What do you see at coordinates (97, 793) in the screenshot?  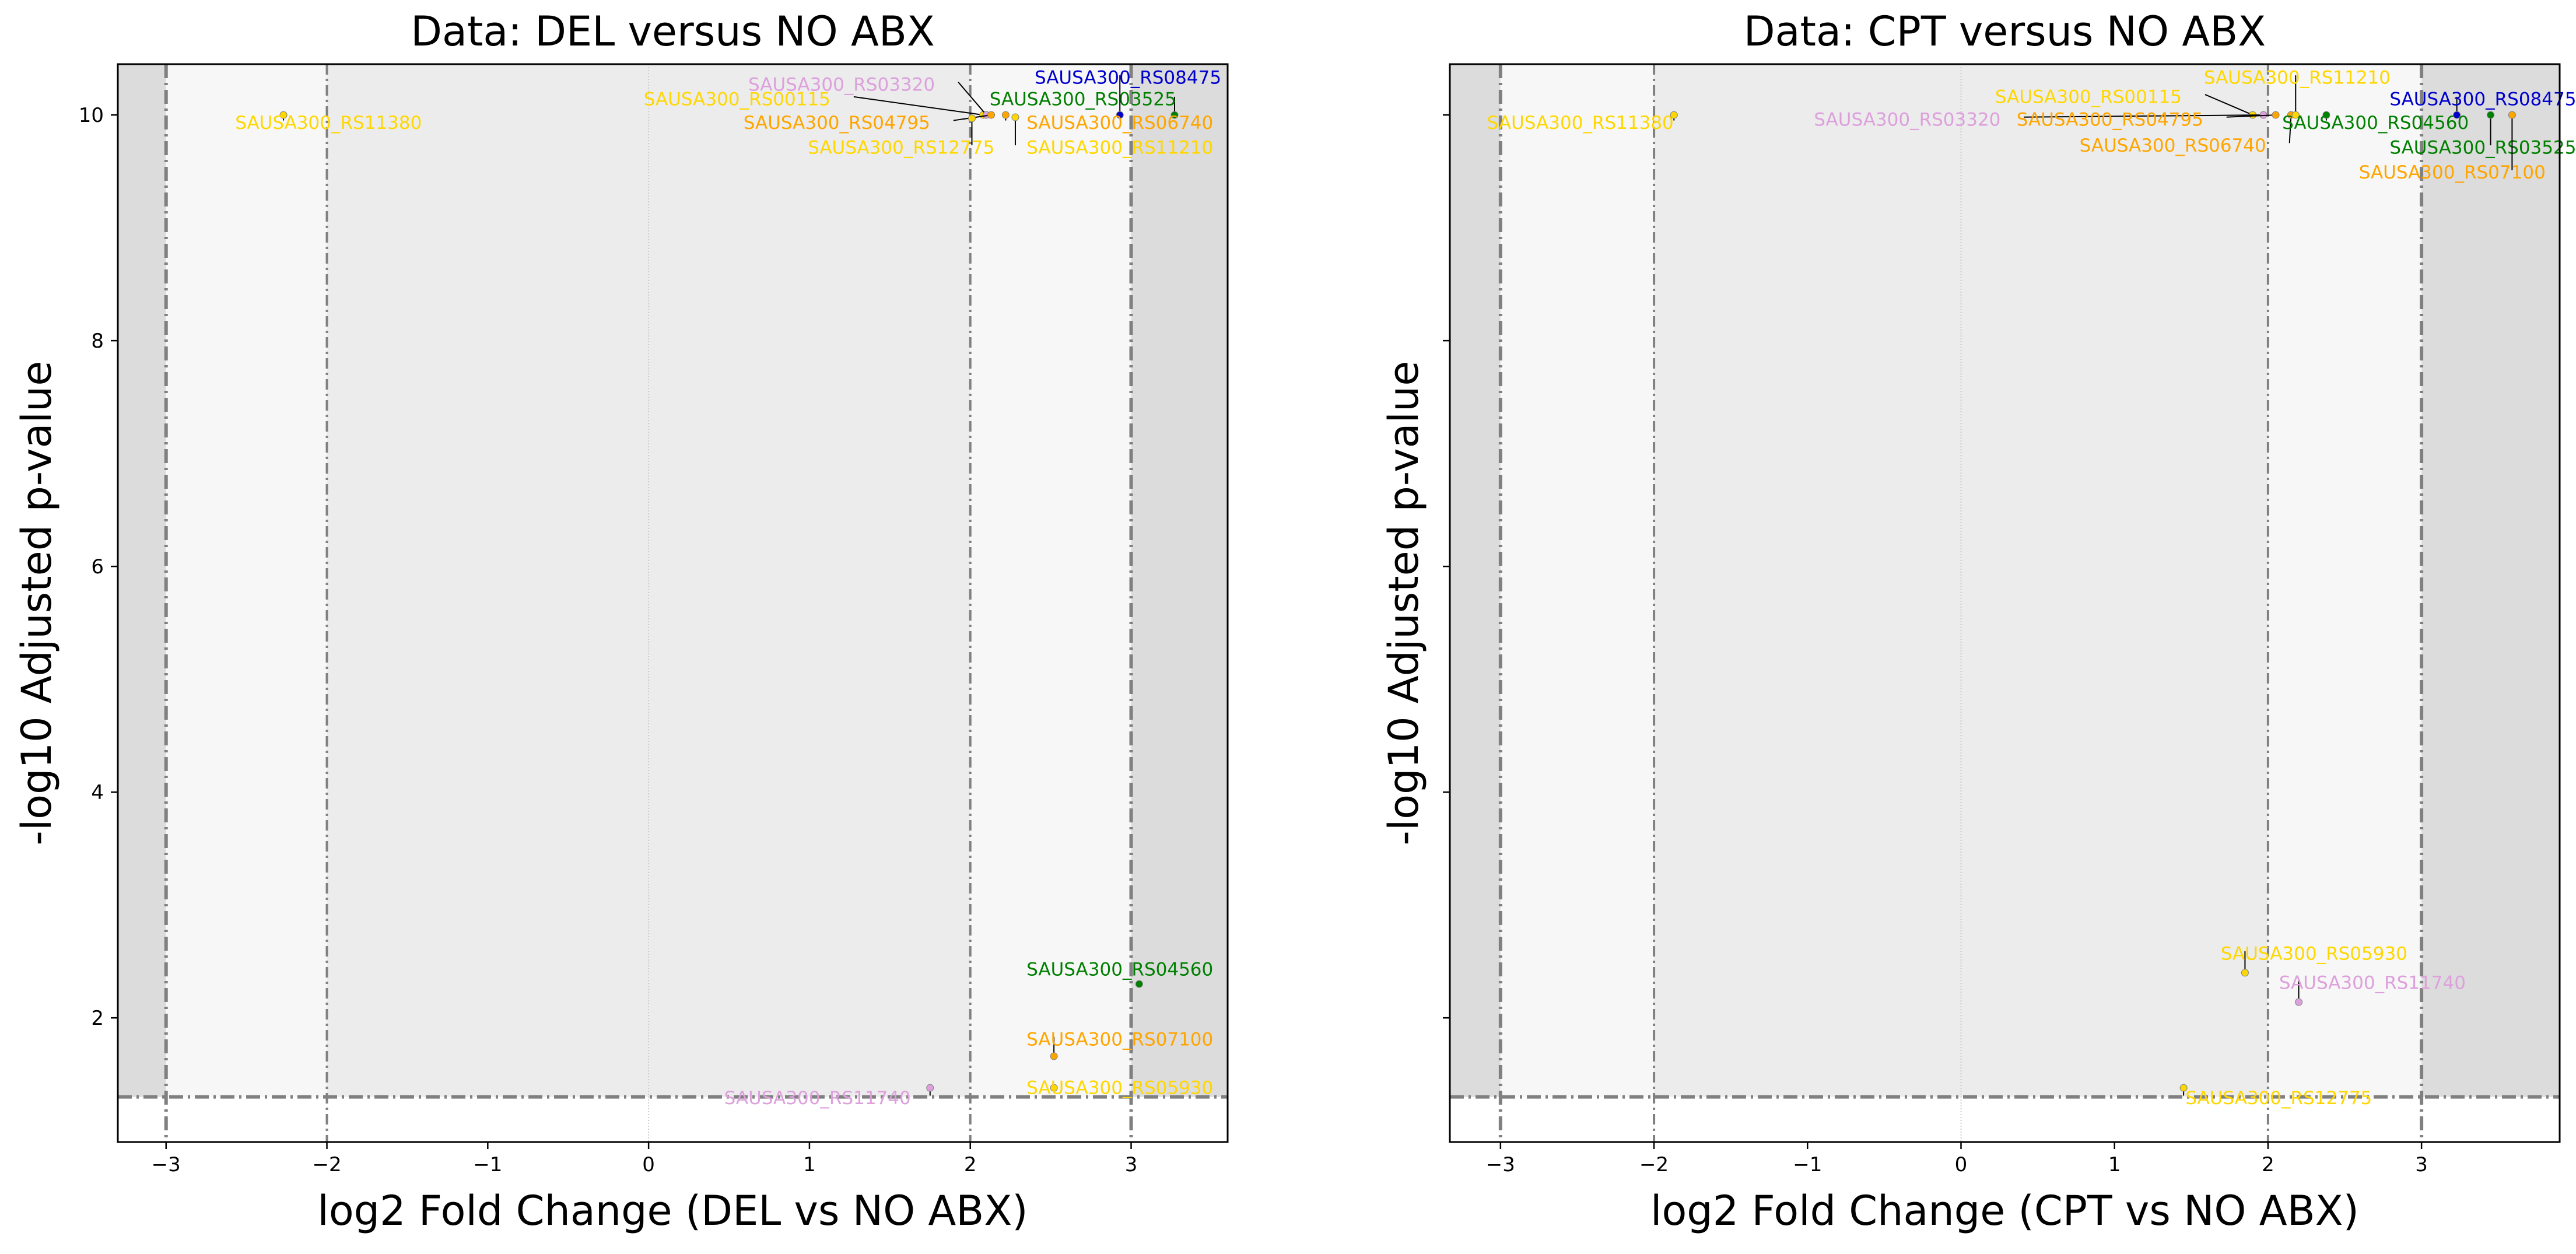 I see `y-tick-label: 4` at bounding box center [97, 793].